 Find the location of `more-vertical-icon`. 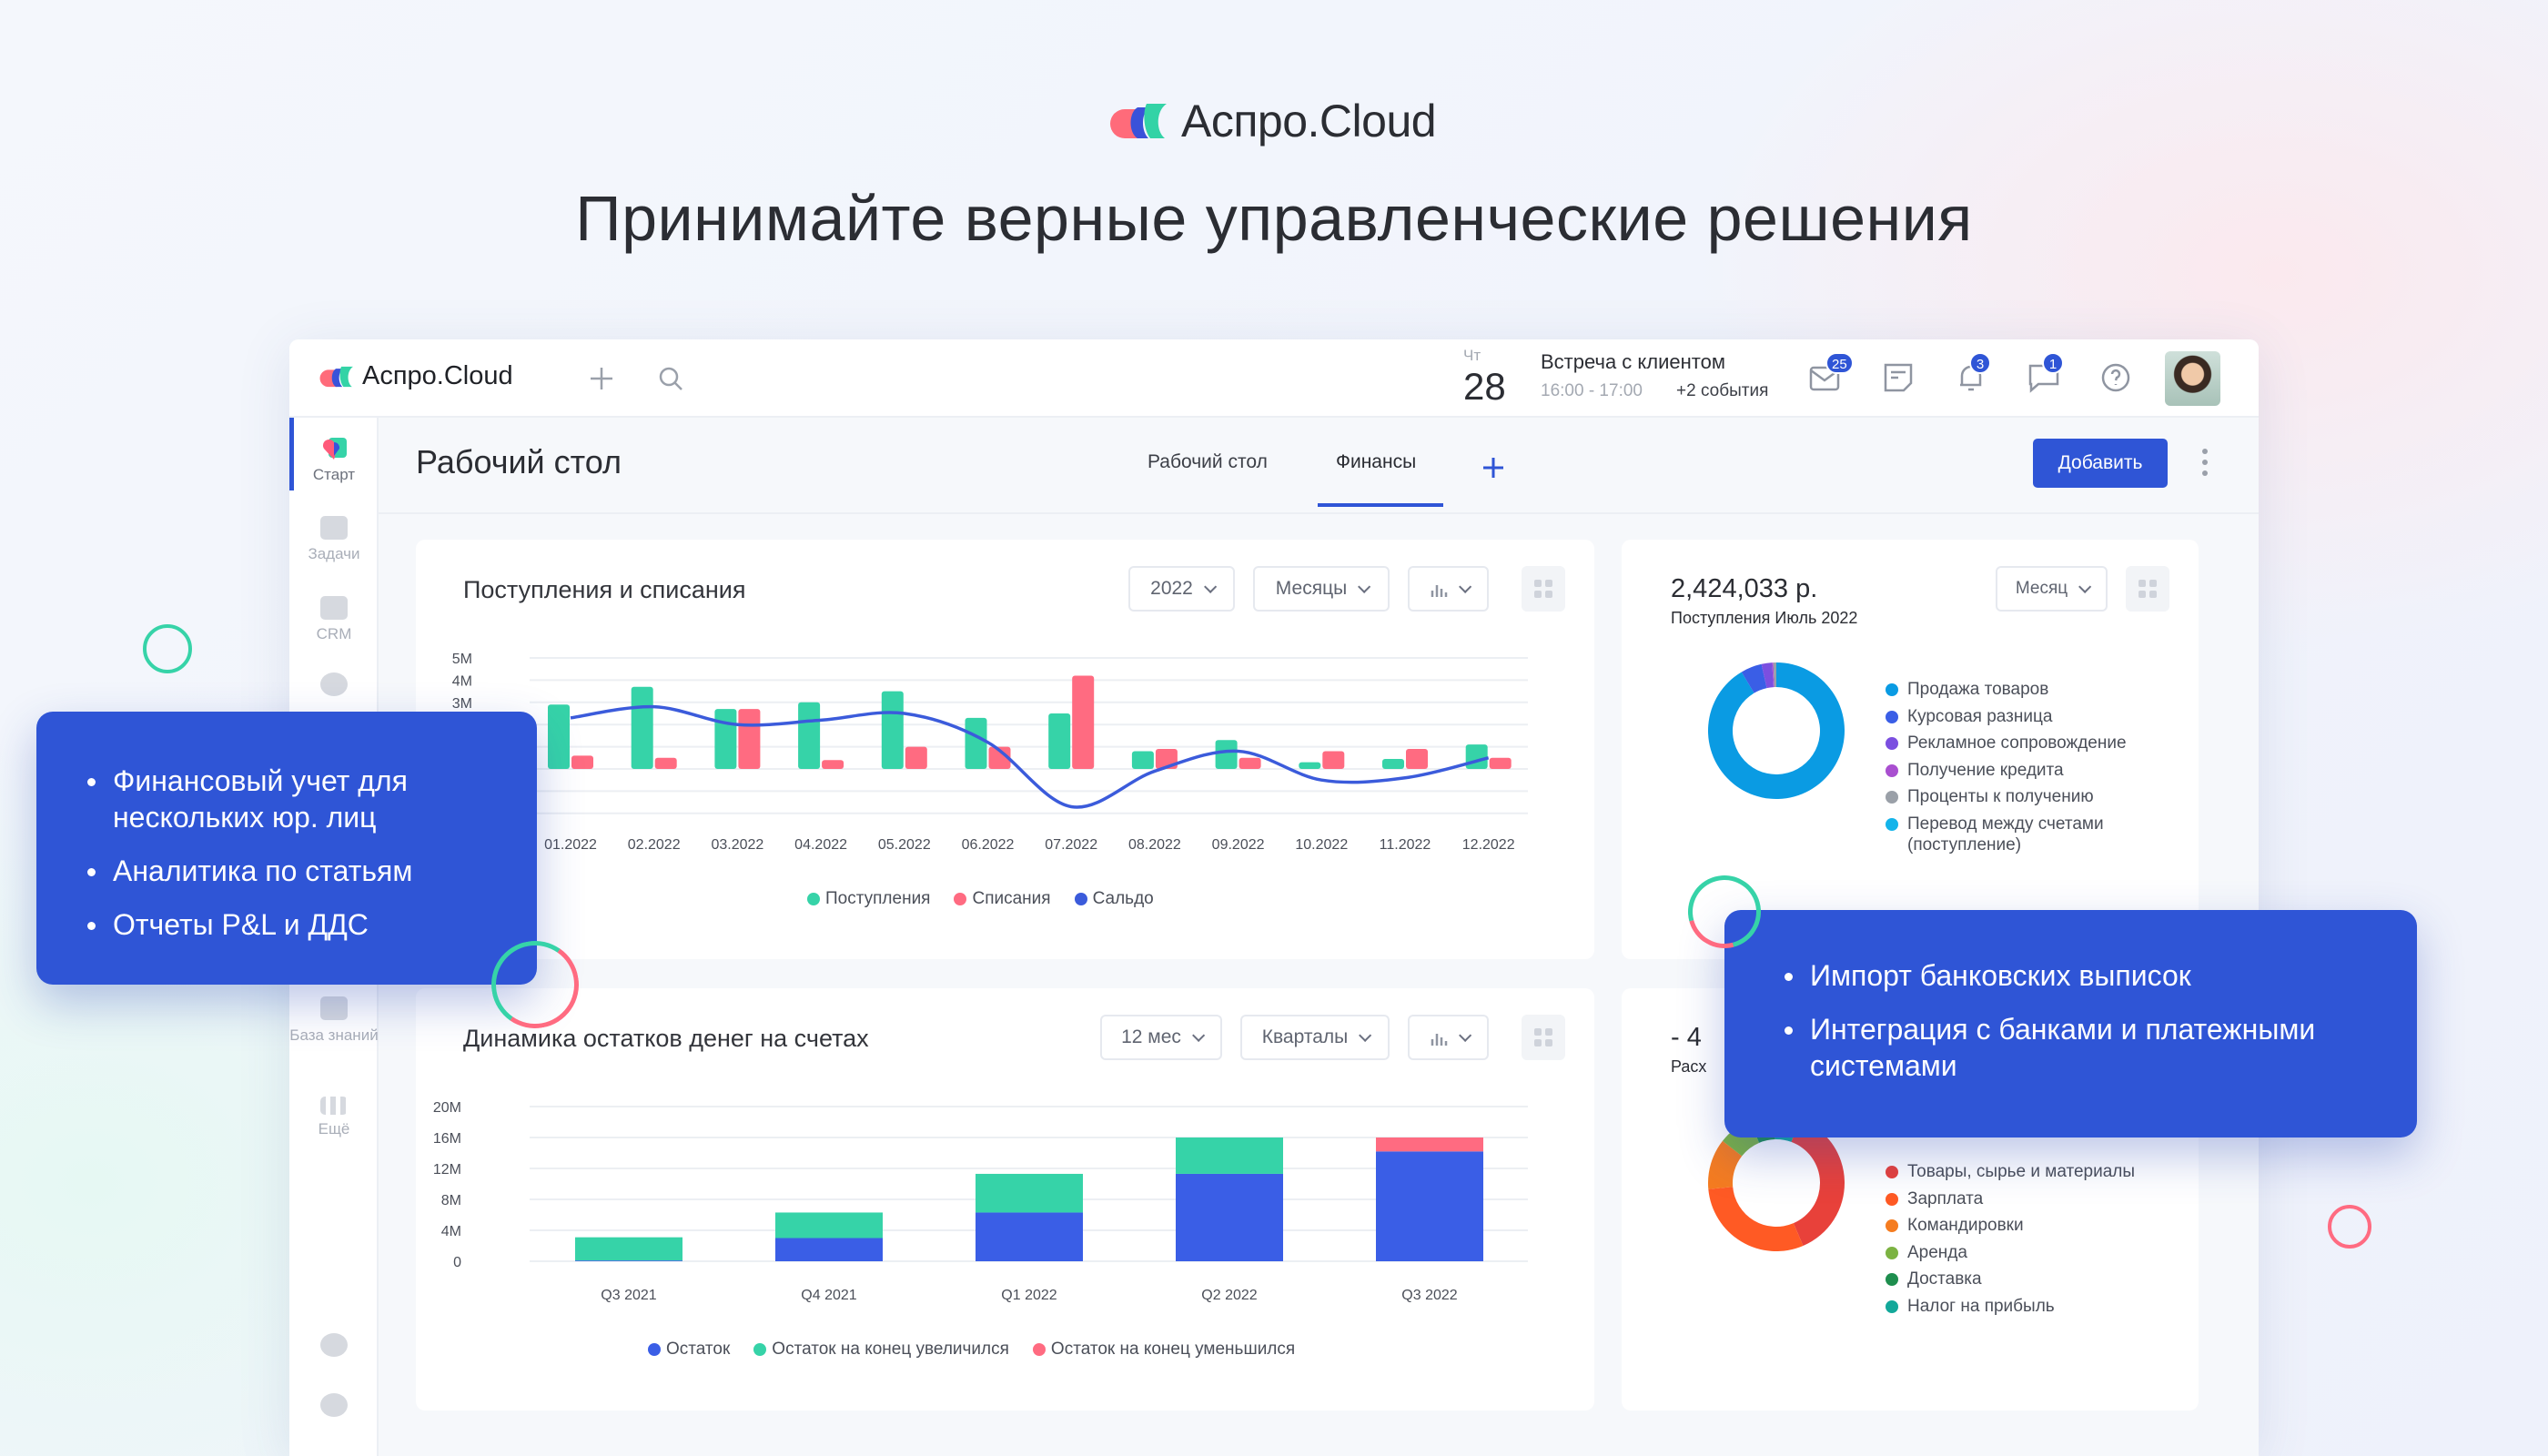

more-vertical-icon is located at coordinates (2204, 463).